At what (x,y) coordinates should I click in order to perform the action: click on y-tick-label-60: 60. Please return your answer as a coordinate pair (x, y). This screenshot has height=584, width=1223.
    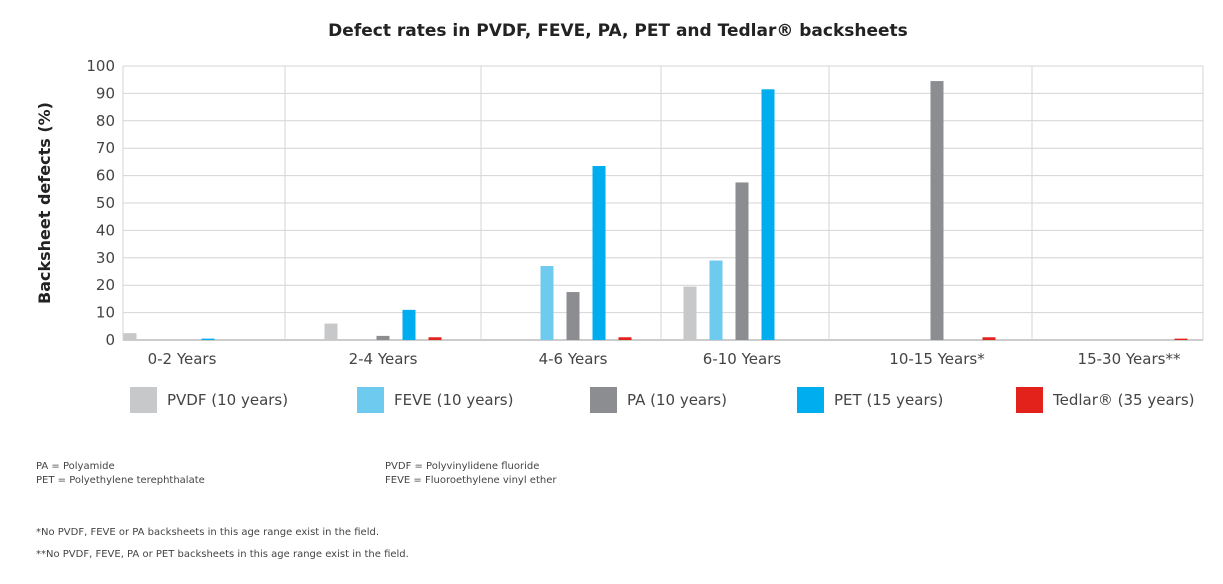
    Looking at the image, I should click on (105, 176).